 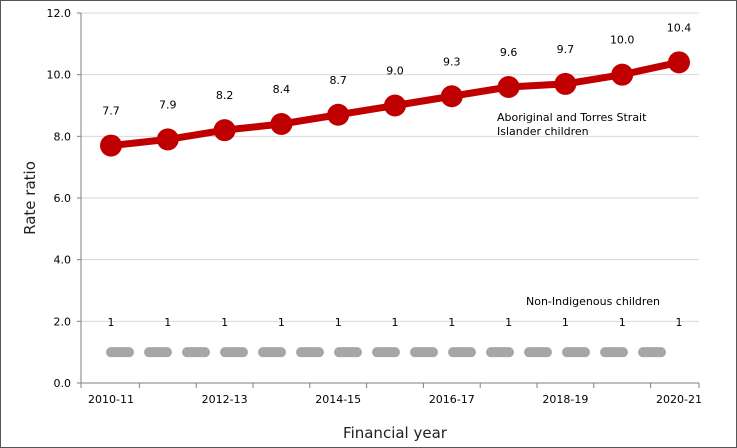 What do you see at coordinates (59, 75) in the screenshot?
I see `y-tick-label: 10.0` at bounding box center [59, 75].